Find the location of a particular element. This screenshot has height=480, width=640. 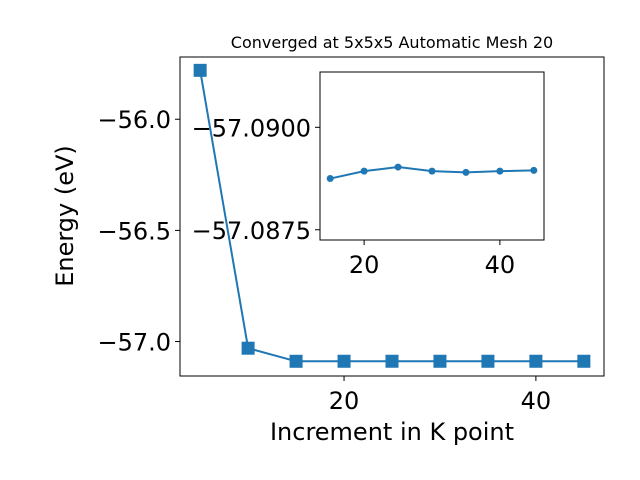

inset-background is located at coordinates (432, 156).